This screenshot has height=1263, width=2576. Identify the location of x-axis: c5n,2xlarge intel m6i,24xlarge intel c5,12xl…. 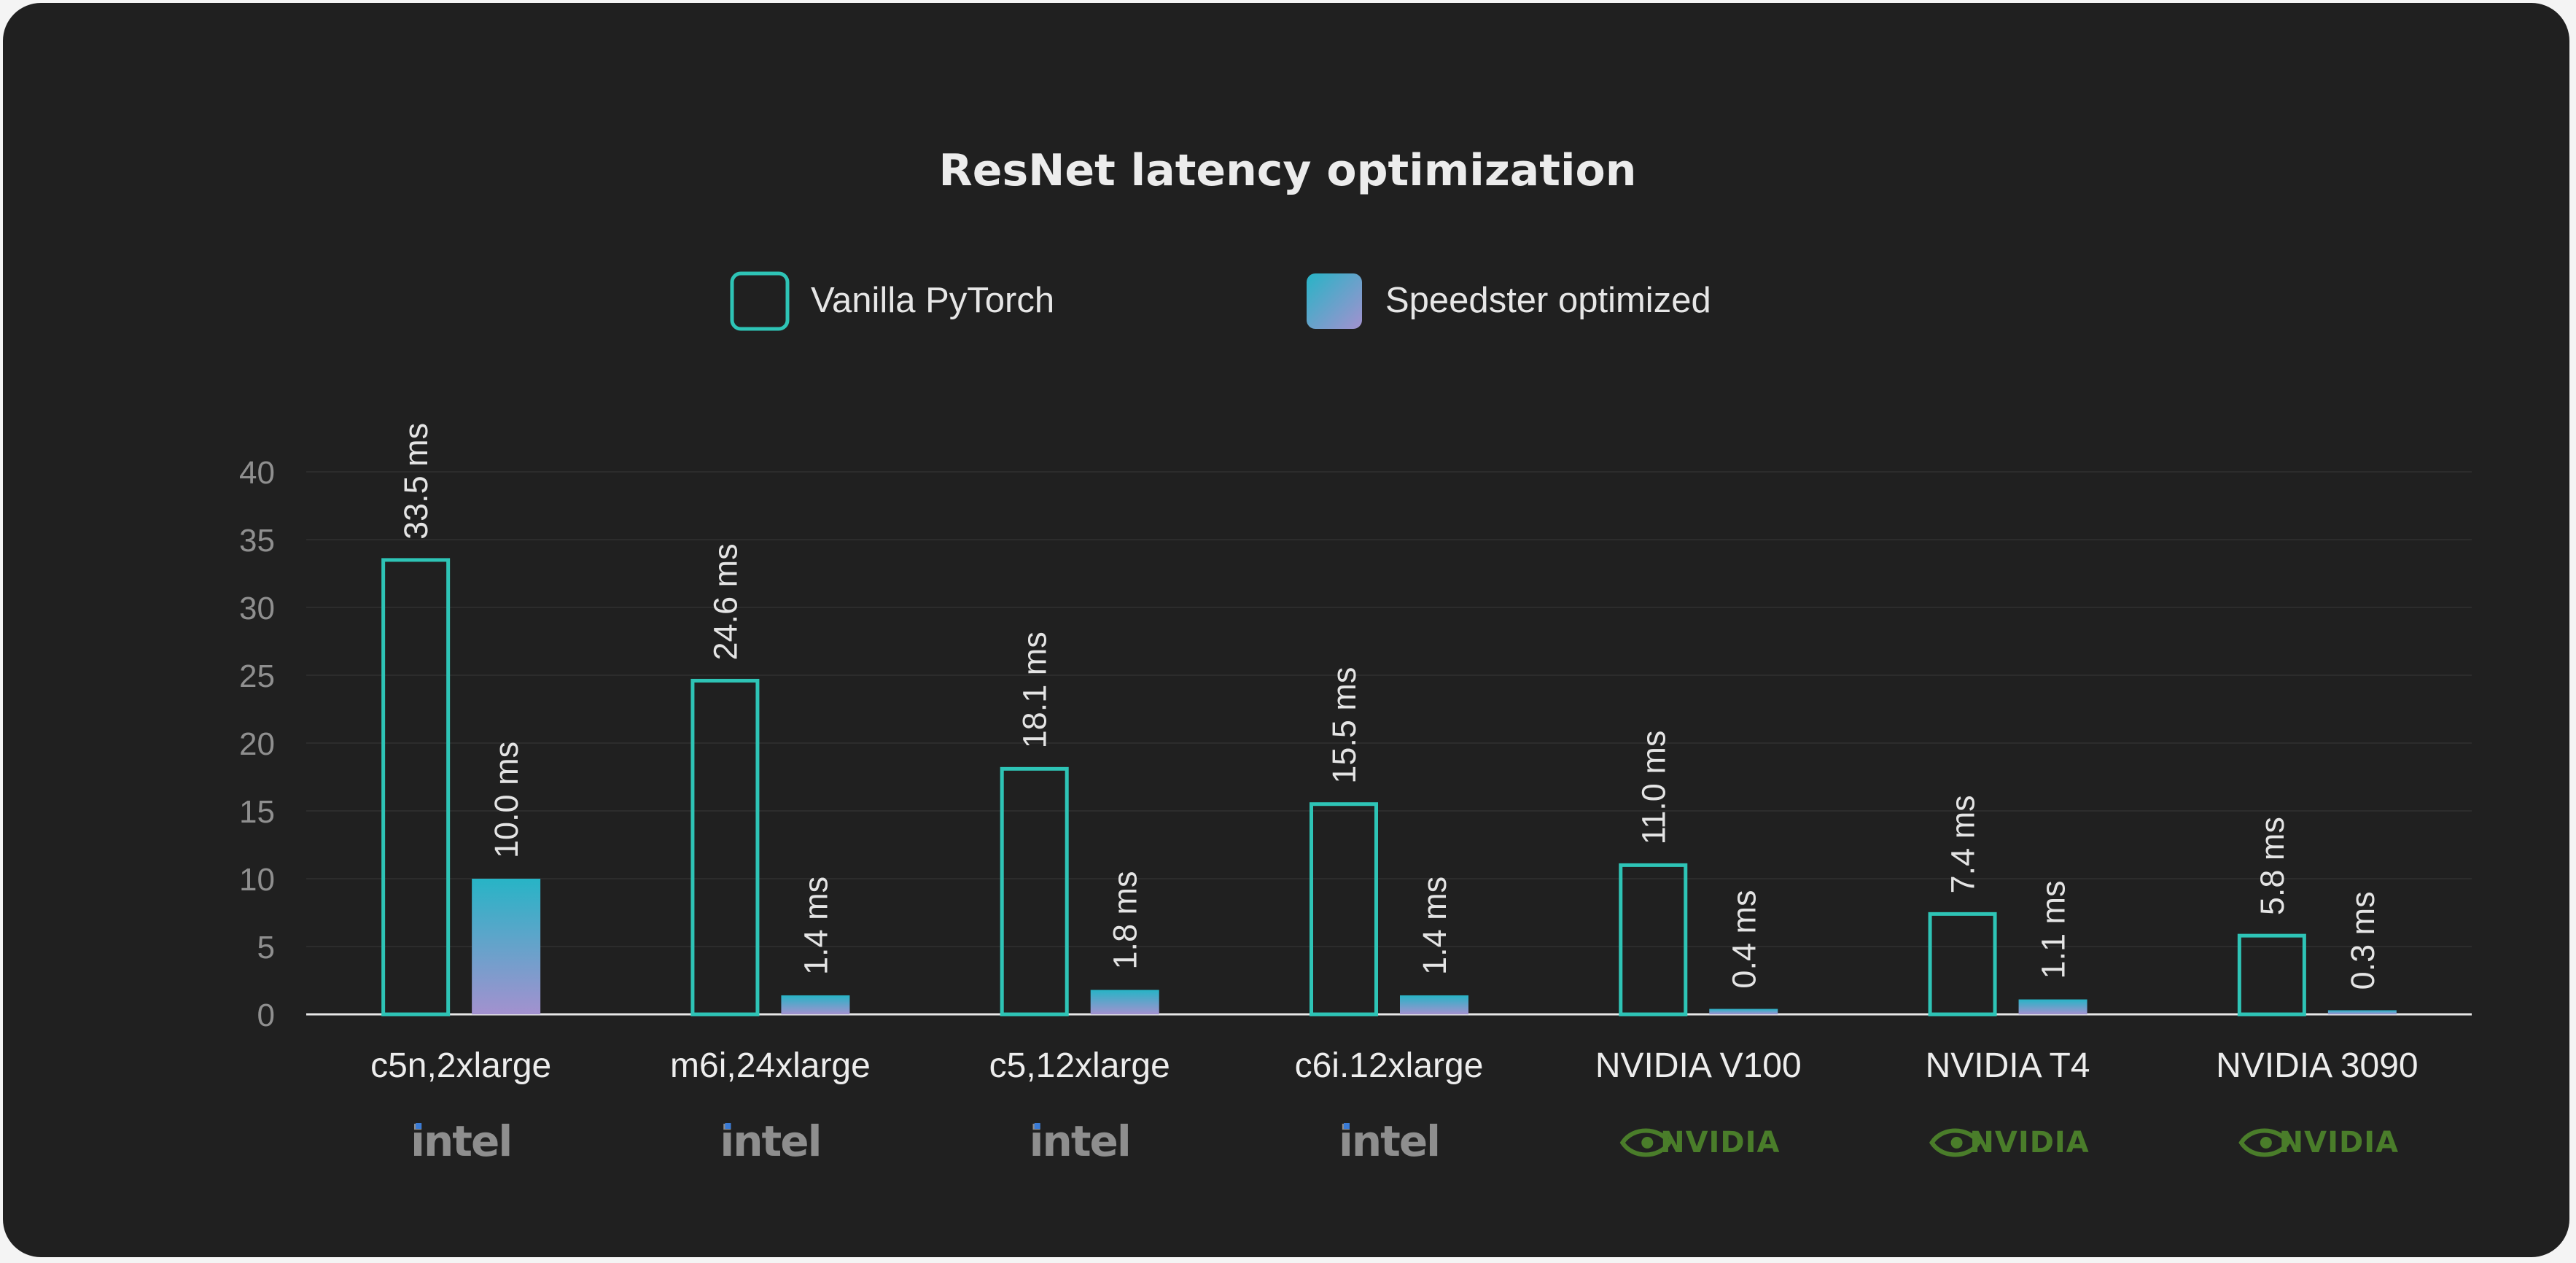
(1394, 1106).